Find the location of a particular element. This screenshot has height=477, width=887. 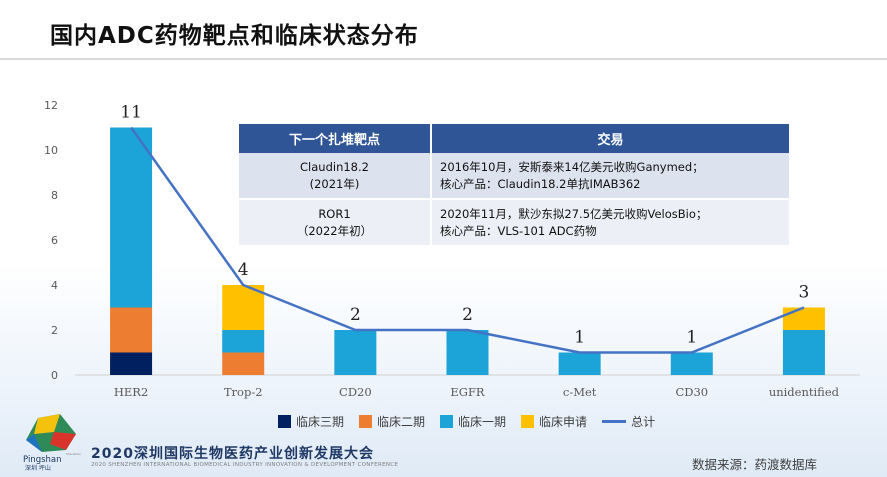

legend-label-phase1: 临床一期 is located at coordinates (482, 421).